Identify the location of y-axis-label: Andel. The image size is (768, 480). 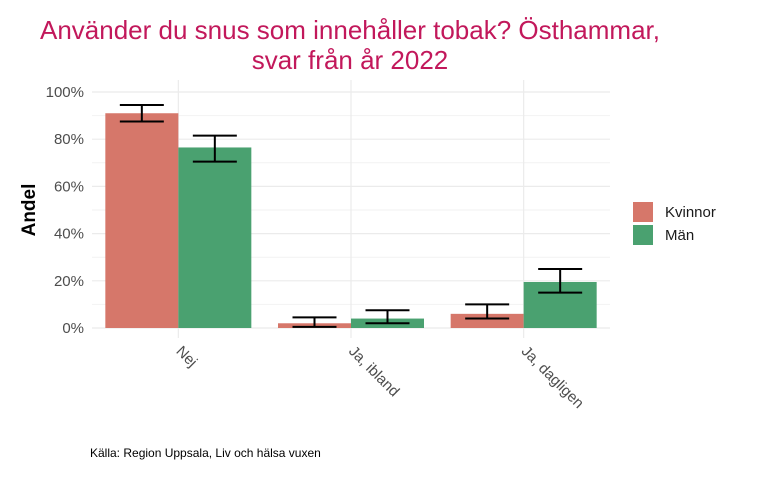
(29, 210).